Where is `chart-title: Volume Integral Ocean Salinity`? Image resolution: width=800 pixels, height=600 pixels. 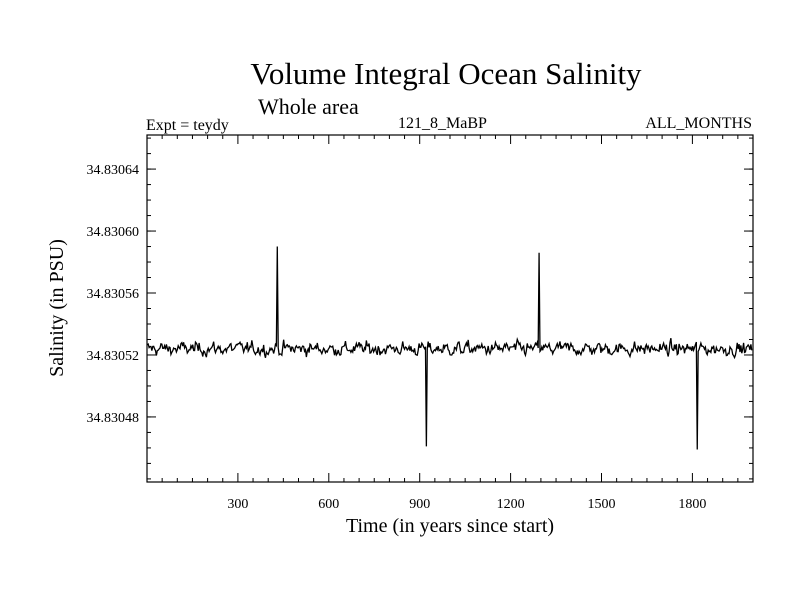
chart-title: Volume Integral Ocean Salinity is located at coordinates (446, 73).